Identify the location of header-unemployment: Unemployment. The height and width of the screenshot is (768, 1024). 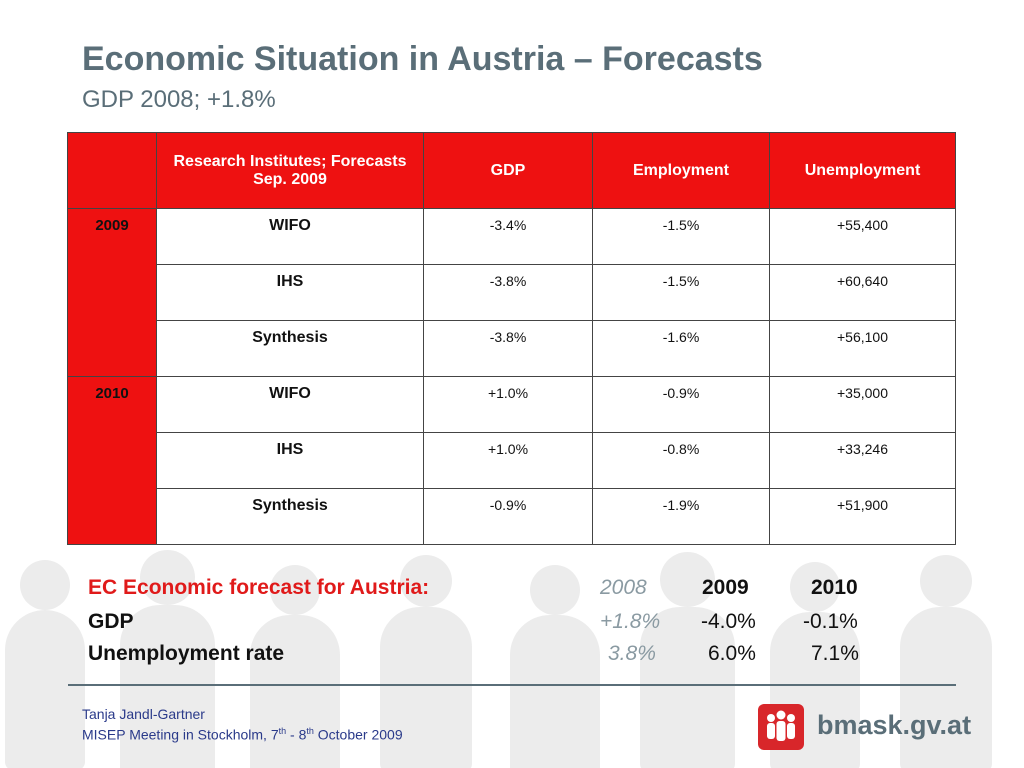
(862, 170).